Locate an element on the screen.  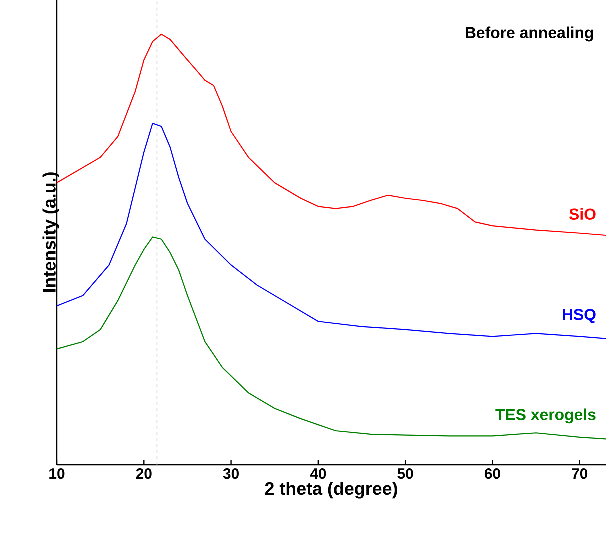
x-tick-label: 40 is located at coordinates (318, 474).